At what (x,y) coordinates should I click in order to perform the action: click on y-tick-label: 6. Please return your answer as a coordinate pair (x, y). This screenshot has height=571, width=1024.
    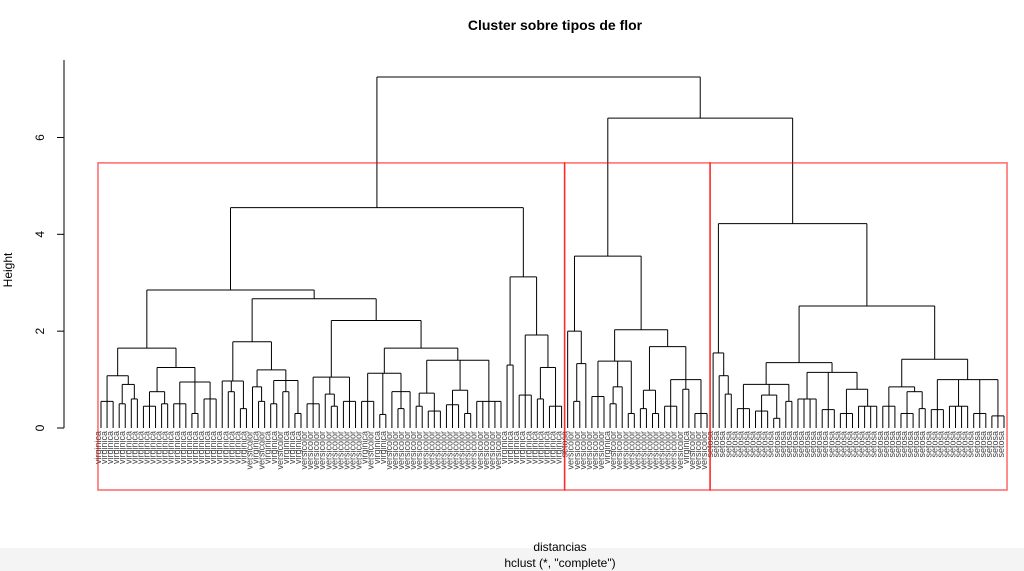
    Looking at the image, I should click on (40, 137).